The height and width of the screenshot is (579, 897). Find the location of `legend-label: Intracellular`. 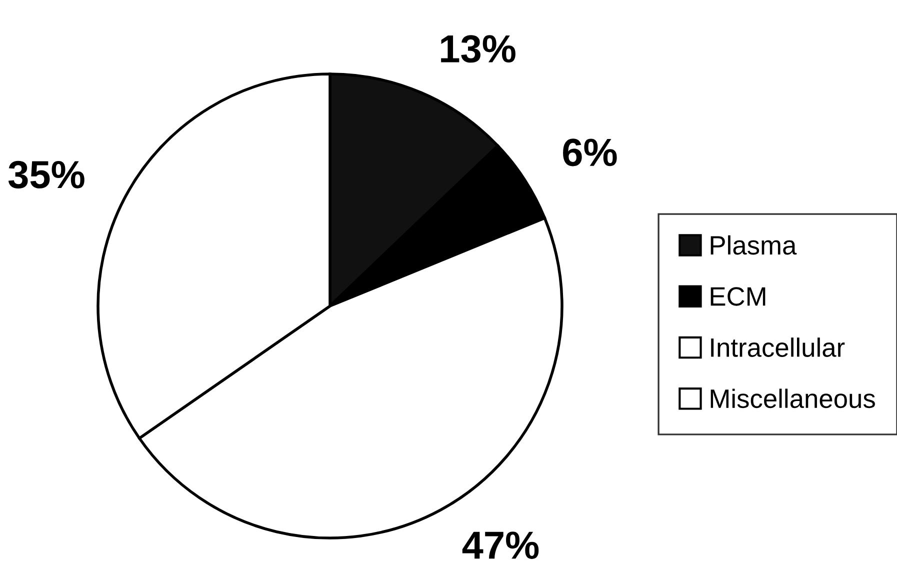

legend-label: Intracellular is located at coordinates (778, 347).